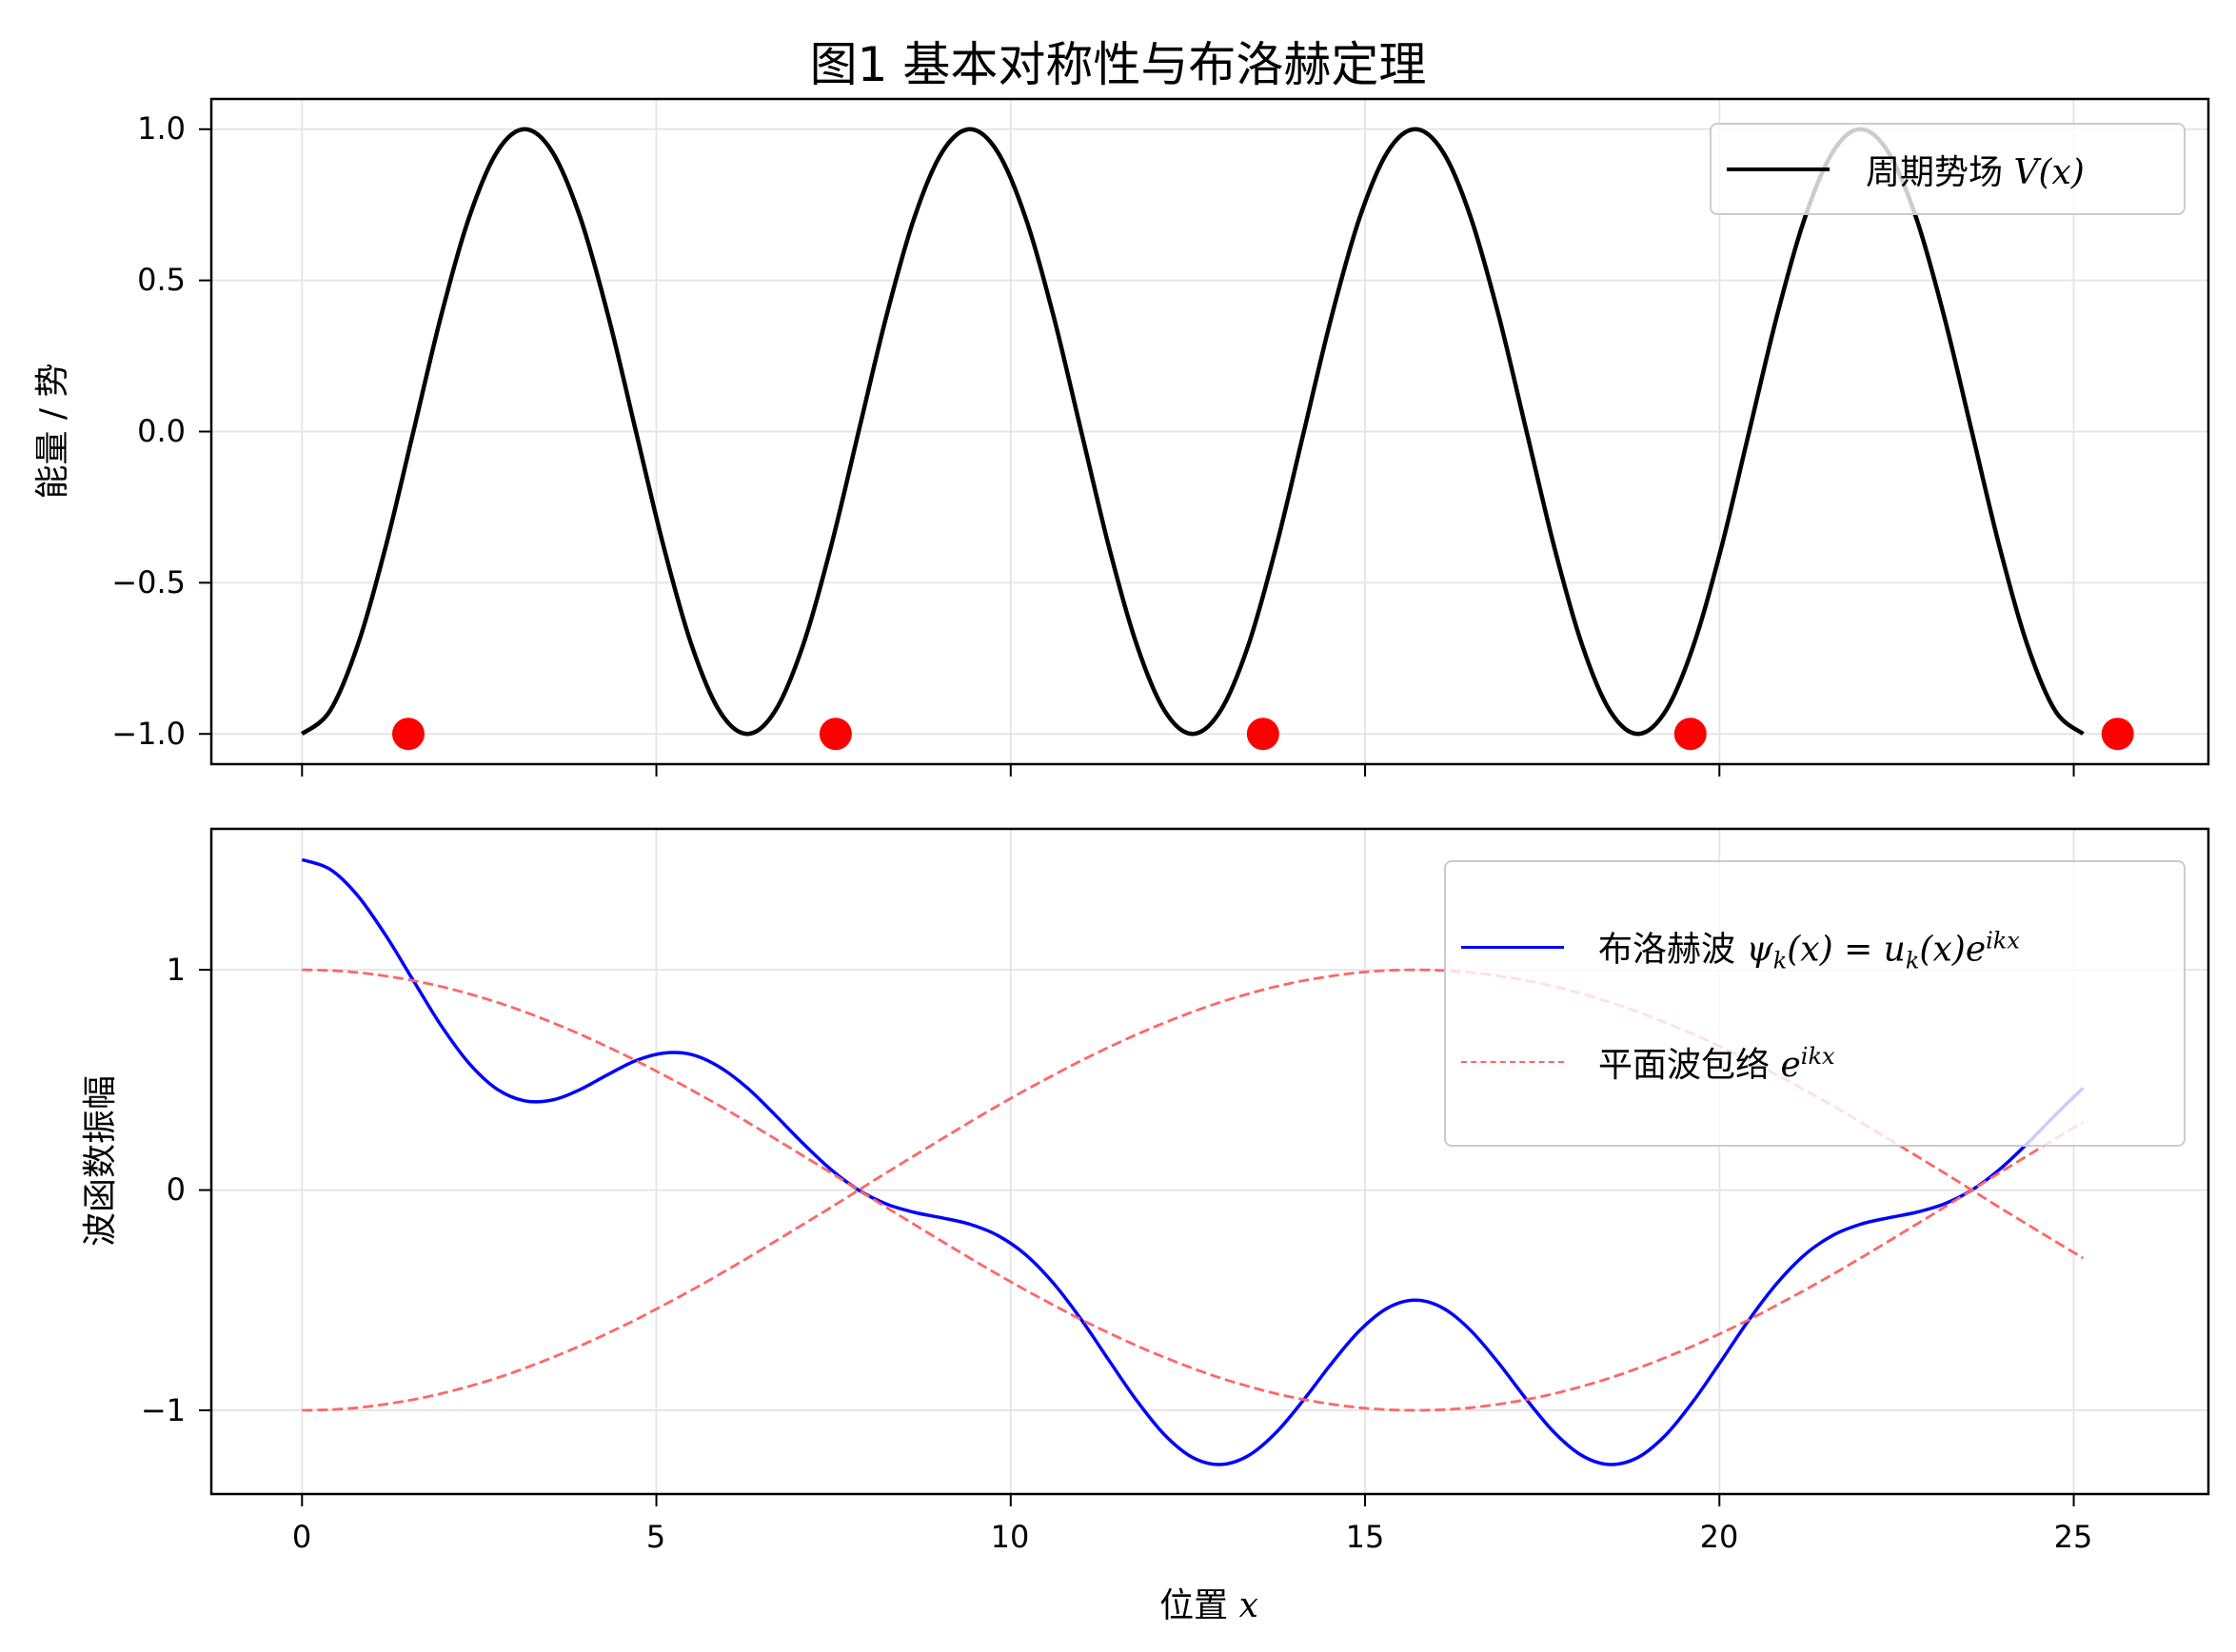  Describe the element at coordinates (100, 1161) in the screenshot. I see `bottom-ylabel: 波函数振幅` at that location.